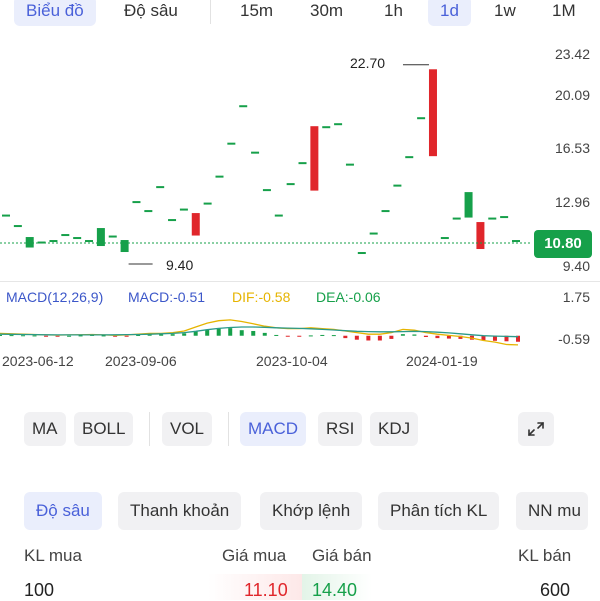  What do you see at coordinates (505, 10) in the screenshot?
I see `tab-1w: 1w` at bounding box center [505, 10].